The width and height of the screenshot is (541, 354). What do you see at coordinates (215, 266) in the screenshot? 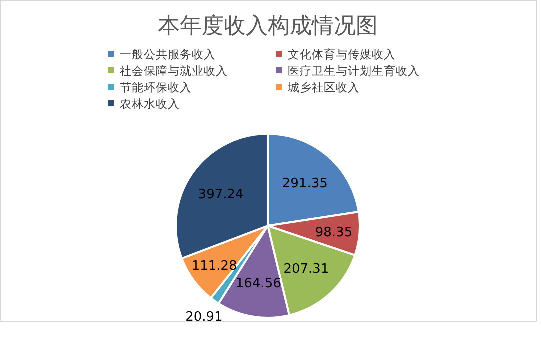
I see `data-label: 111.28` at bounding box center [215, 266].